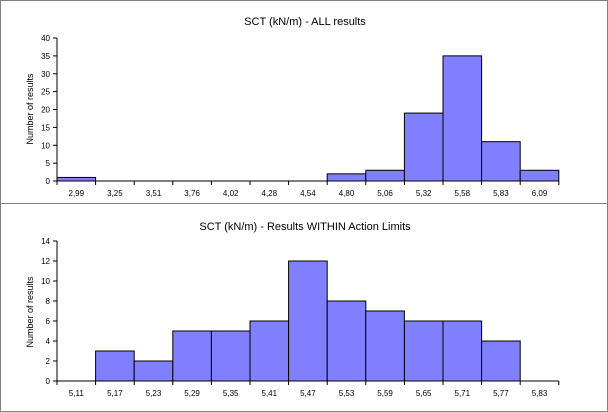  Describe the element at coordinates (77, 393) in the screenshot. I see `x-tick-label: 5,11` at that location.